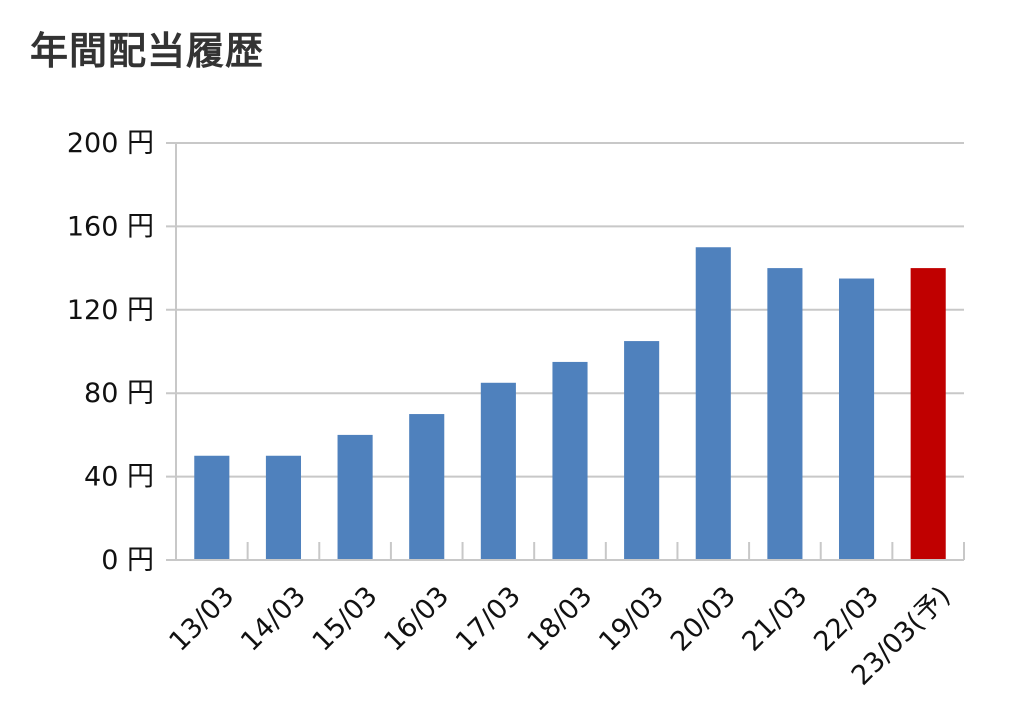  What do you see at coordinates (416, 619) in the screenshot?
I see `x-tick-label: 16/03` at bounding box center [416, 619].